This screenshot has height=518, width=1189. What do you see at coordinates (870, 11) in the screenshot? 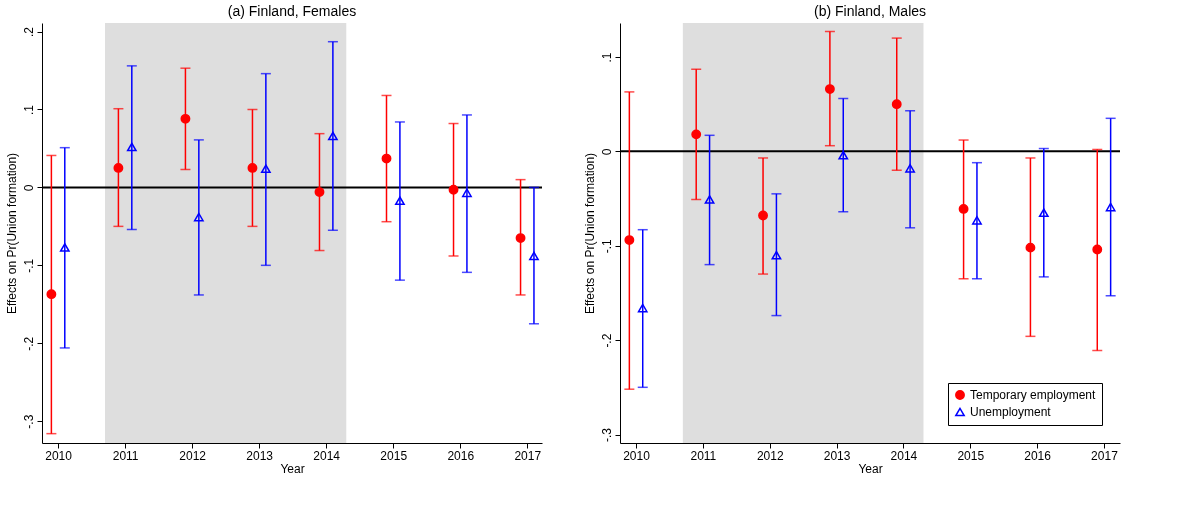
I see `chart-title: (b) Finland, Males` at bounding box center [870, 11].